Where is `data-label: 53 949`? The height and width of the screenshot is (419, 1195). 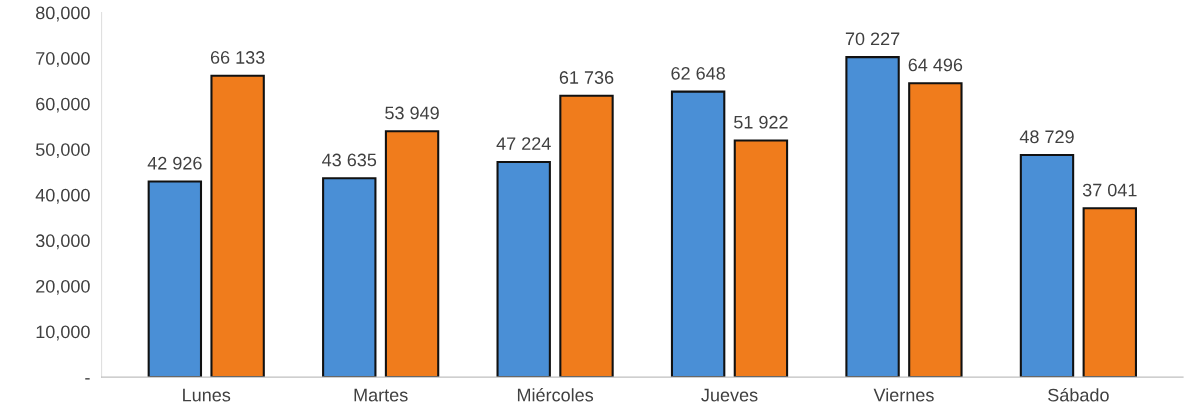 data-label: 53 949 is located at coordinates (412, 113).